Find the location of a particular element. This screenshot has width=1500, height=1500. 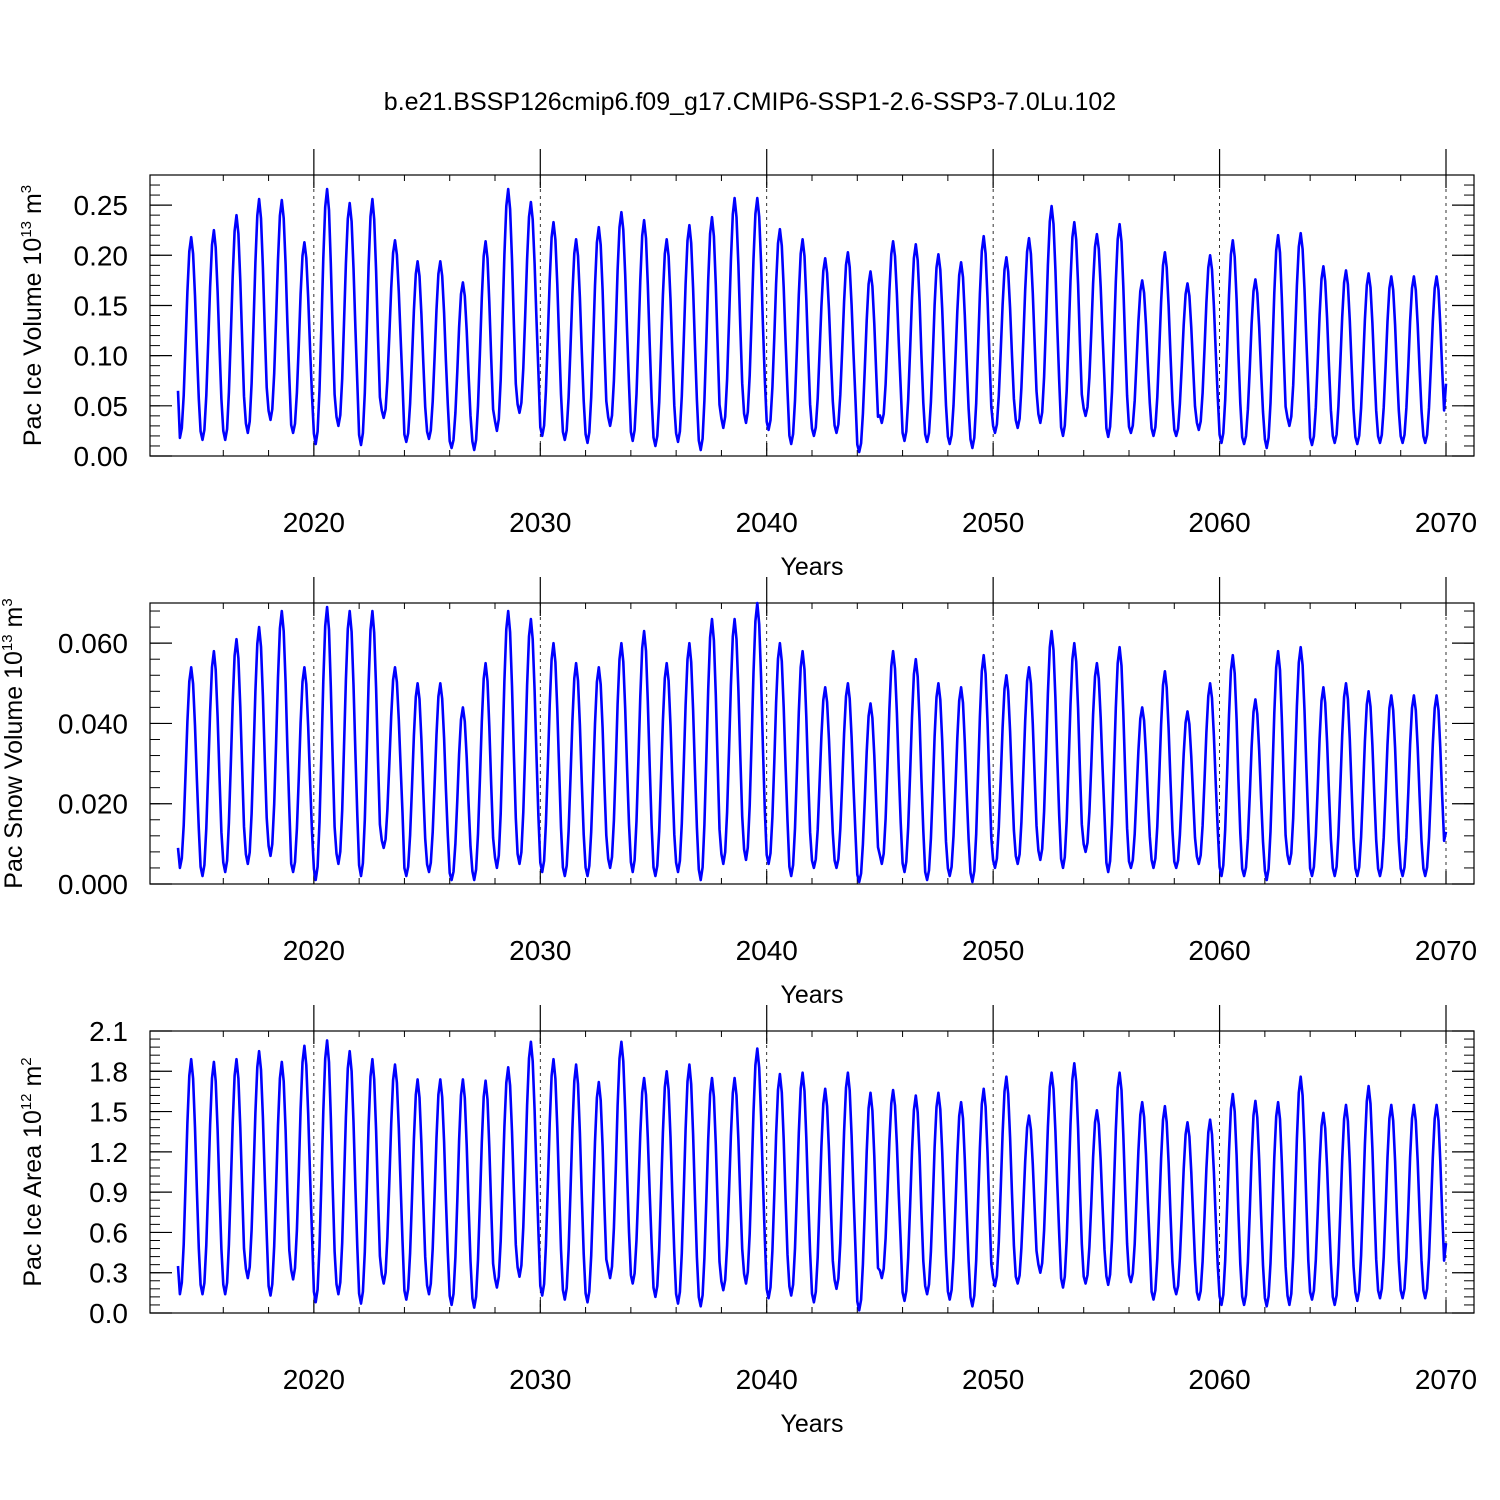

ice-volume-ytick-label: 0.25 is located at coordinates (101, 205).